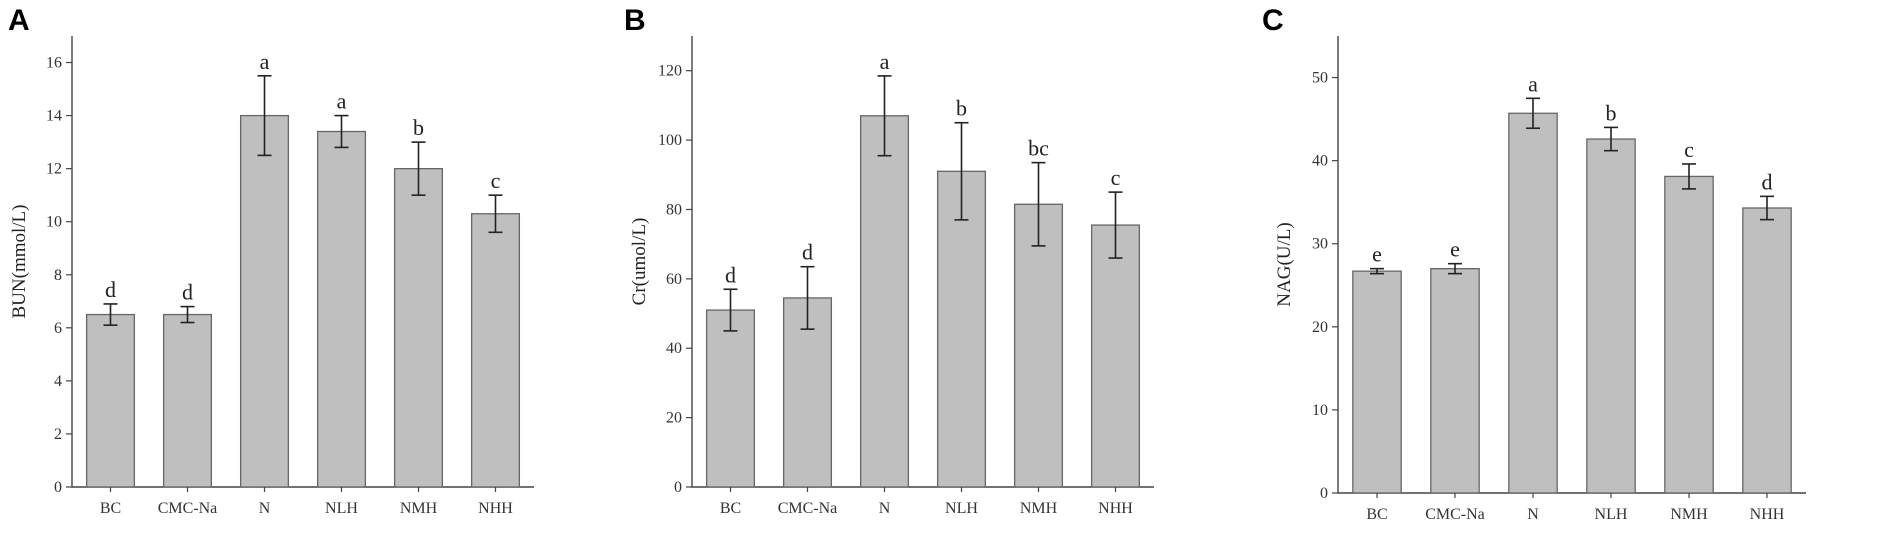 This screenshot has width=1903, height=533. I want to click on y-axis-label: BUN(mmol/L), so click(19, 262).